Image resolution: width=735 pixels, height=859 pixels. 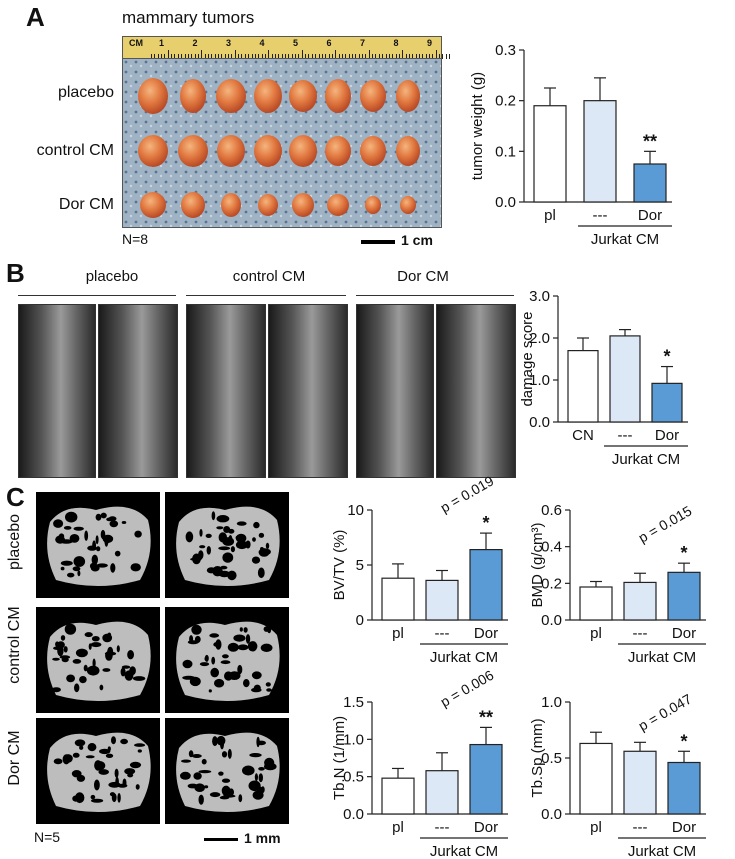 What do you see at coordinates (353, 702) in the screenshot?
I see `y-tick-label: 1.5` at bounding box center [353, 702].